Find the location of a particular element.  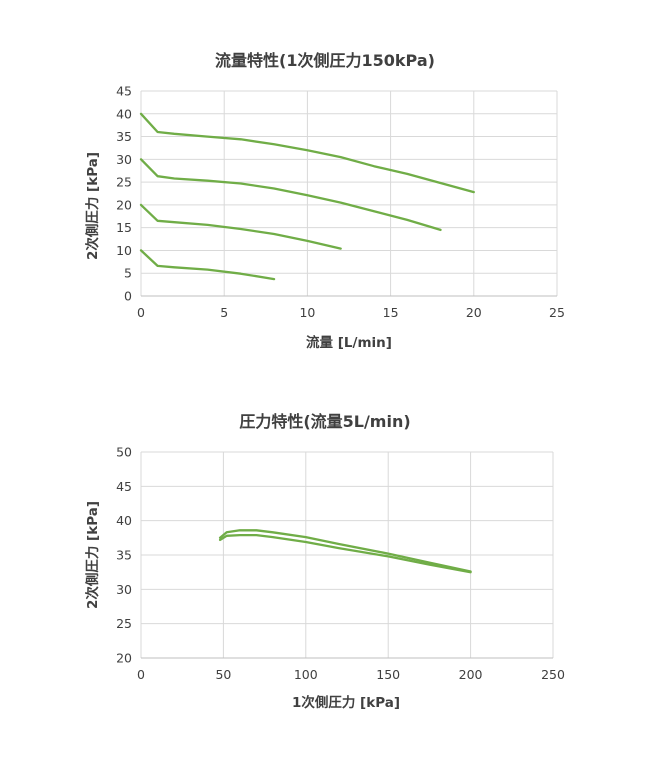

y-tick-label: 10 is located at coordinates (124, 250).